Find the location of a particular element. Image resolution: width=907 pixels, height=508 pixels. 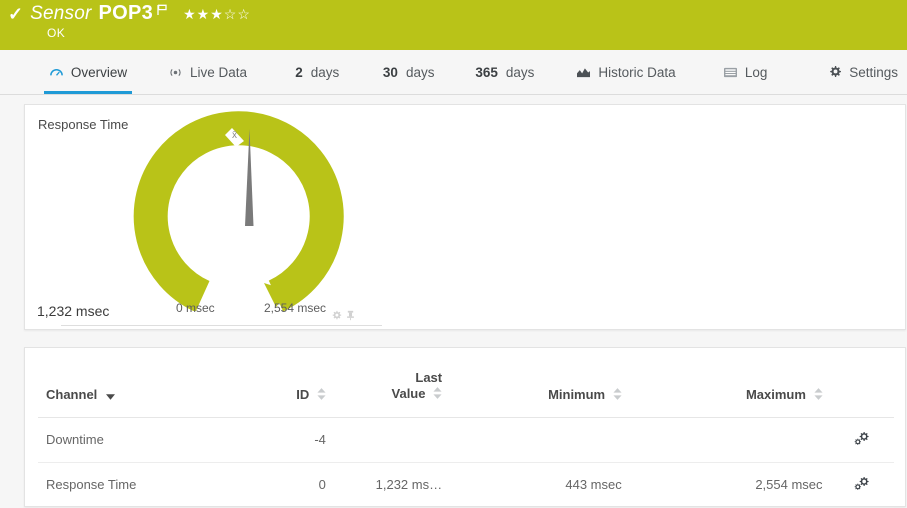

gauge-arc is located at coordinates (238, 211).